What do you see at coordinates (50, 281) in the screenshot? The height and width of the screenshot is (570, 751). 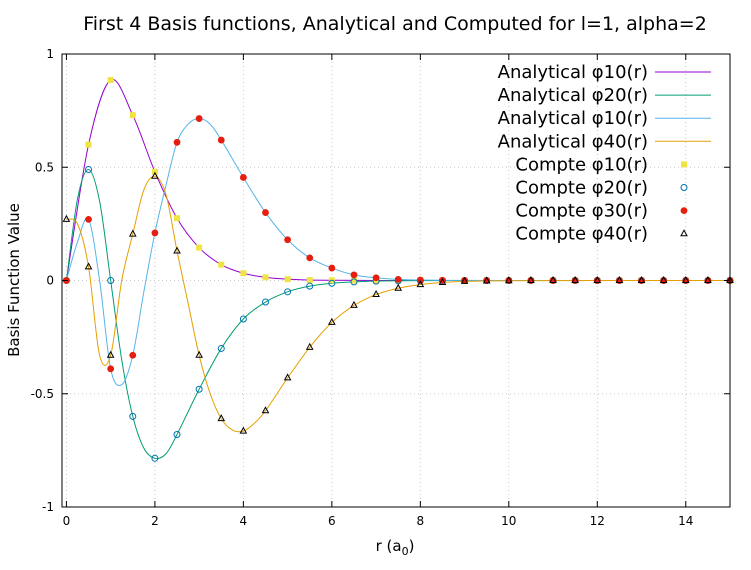 I see `y-tick-label: 0` at bounding box center [50, 281].